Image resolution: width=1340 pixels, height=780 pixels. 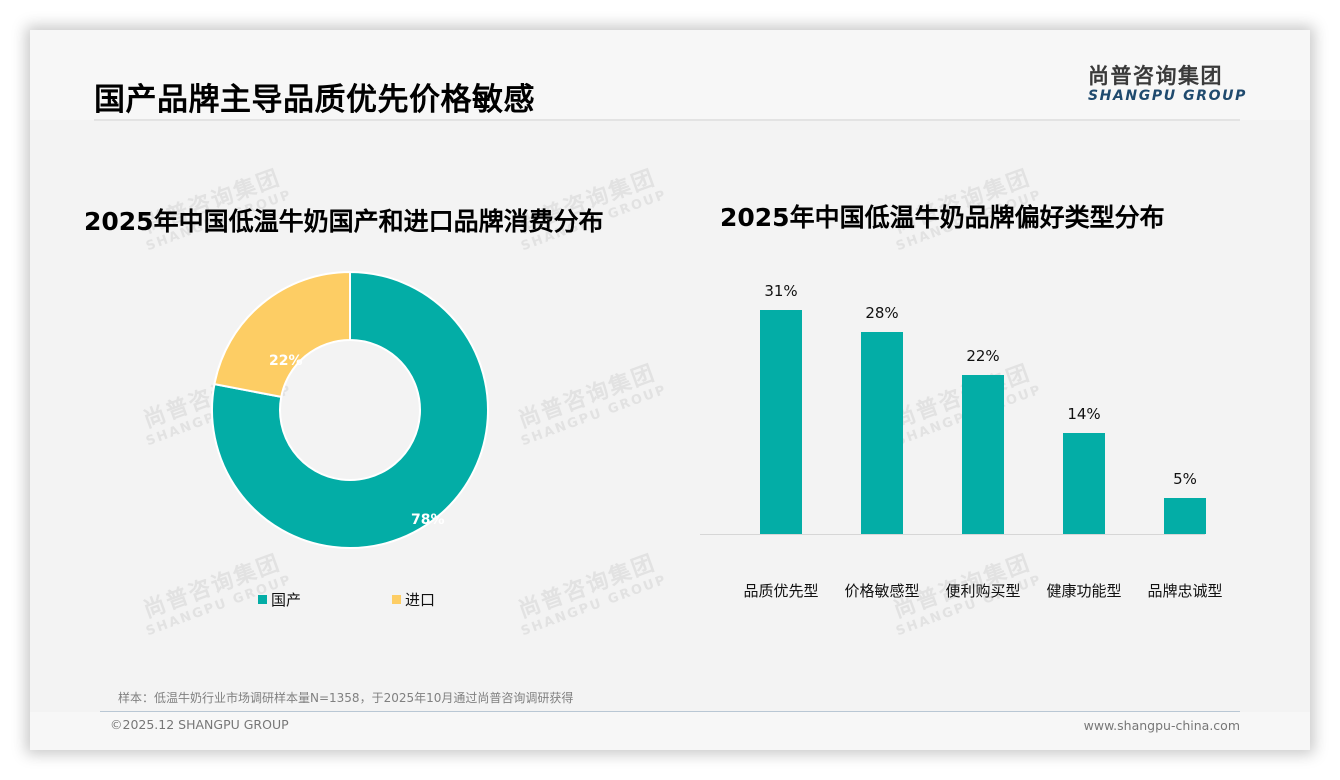 What do you see at coordinates (882, 312) in the screenshot?
I see `bar-value-label: 28%` at bounding box center [882, 312].